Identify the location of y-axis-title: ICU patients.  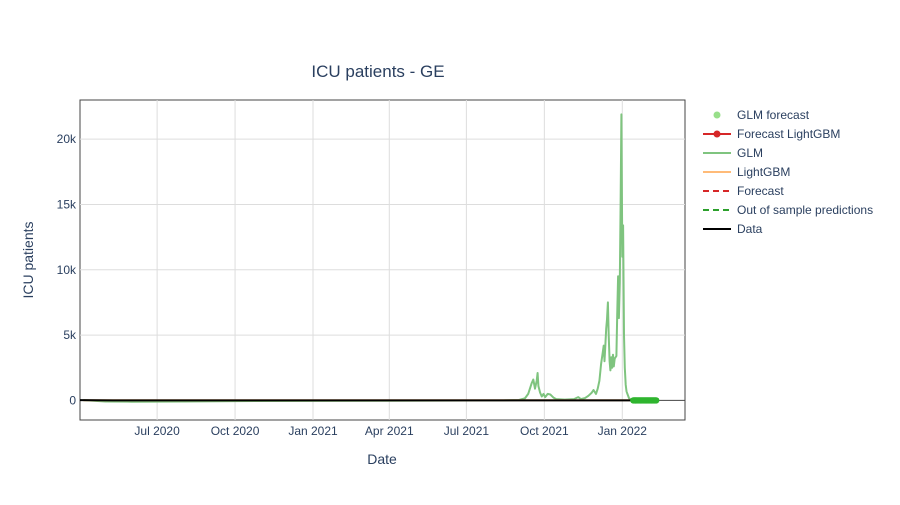
(28, 259).